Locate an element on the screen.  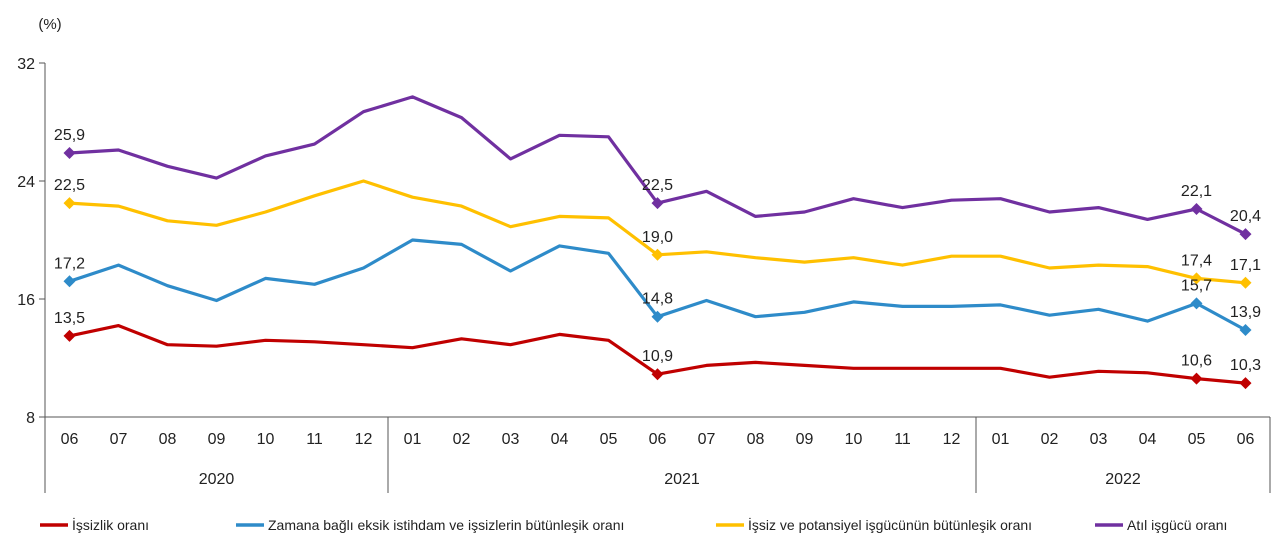
y-tick-label: 16 is located at coordinates (26, 300).